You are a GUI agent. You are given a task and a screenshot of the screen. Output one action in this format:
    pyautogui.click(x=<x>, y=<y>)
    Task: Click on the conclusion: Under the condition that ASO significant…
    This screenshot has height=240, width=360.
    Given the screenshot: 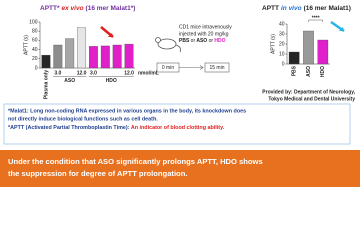 What is the action you would take?
    pyautogui.click(x=135, y=161)
    